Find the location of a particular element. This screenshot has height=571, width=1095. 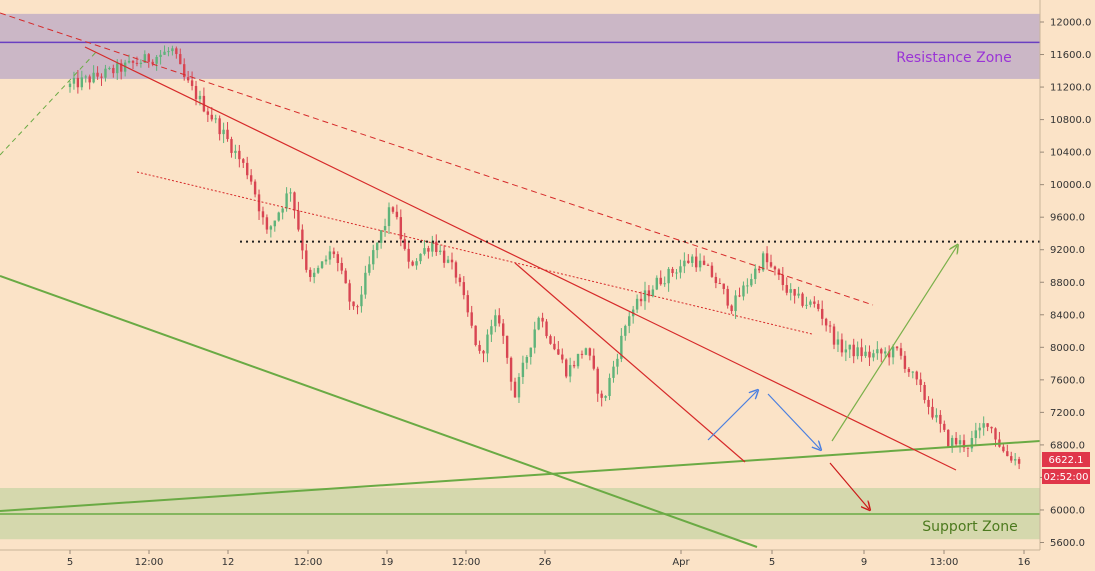

price-tag-text: 6622.1 is located at coordinates (1066, 460).